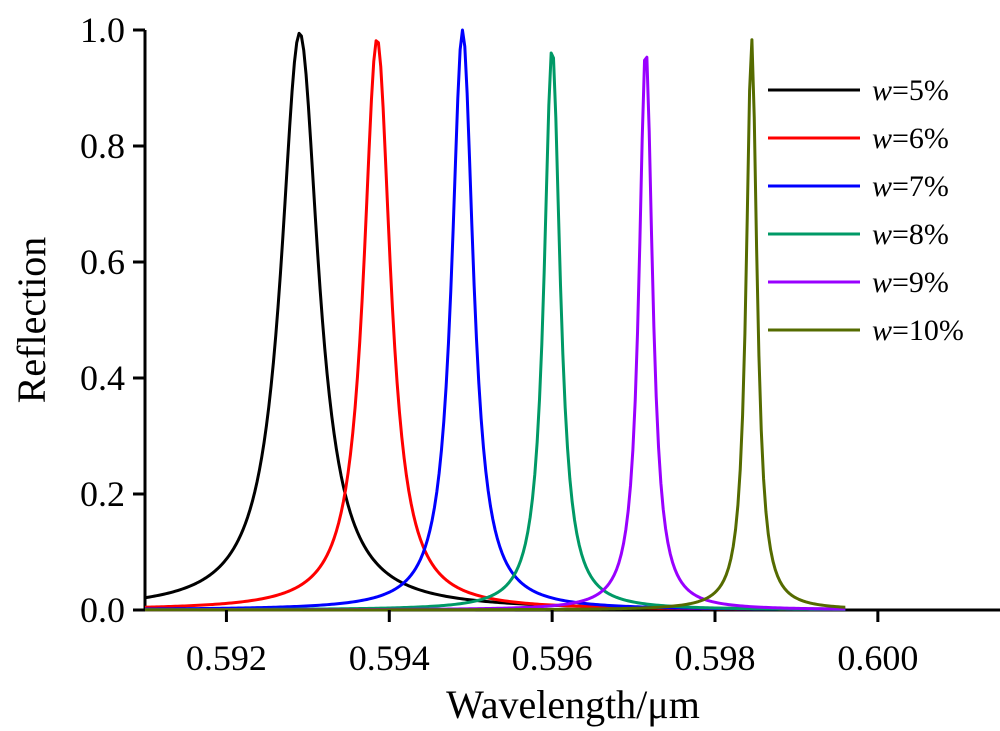  What do you see at coordinates (31, 320) in the screenshot?
I see `y-axis-title: Reflection` at bounding box center [31, 320].